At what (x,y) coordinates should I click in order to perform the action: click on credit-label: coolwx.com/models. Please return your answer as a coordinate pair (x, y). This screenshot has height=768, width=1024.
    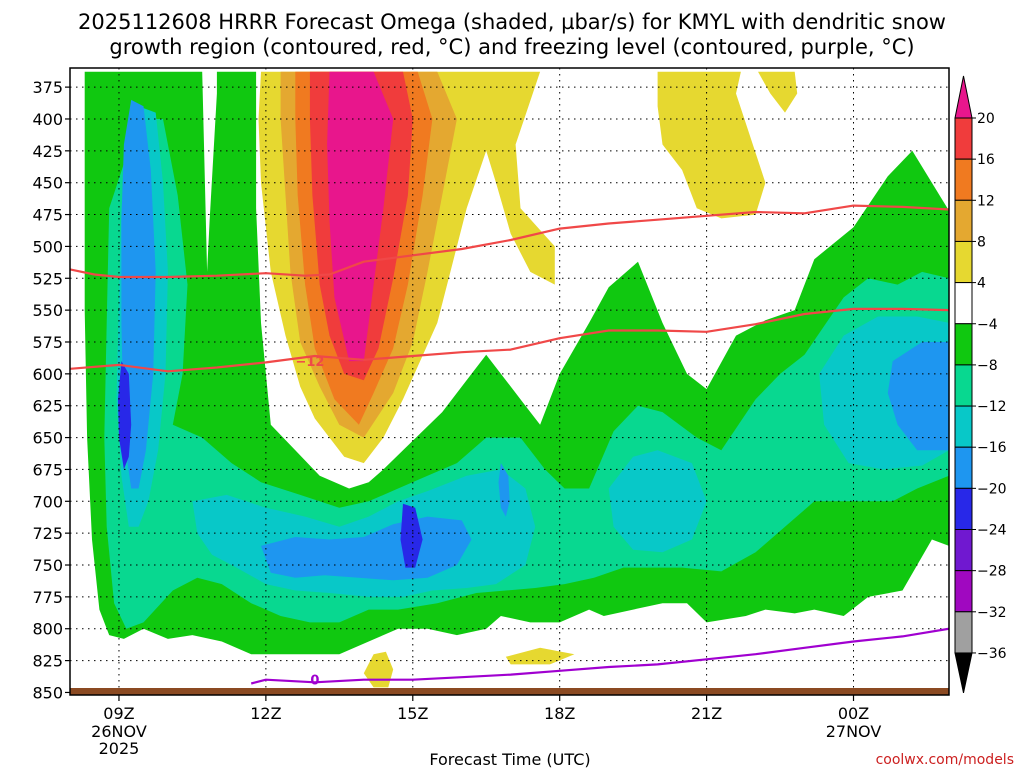
    Looking at the image, I should click on (945, 760).